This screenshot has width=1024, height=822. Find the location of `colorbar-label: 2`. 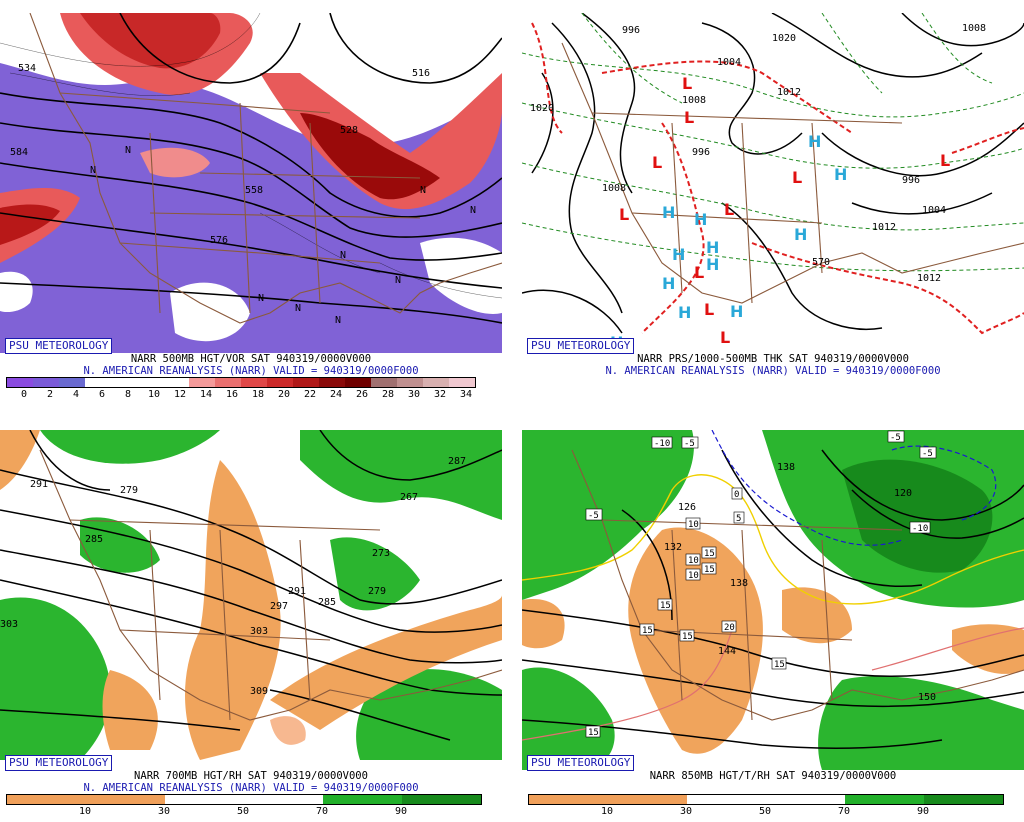

colorbar-label: 2 is located at coordinates (50, 394).